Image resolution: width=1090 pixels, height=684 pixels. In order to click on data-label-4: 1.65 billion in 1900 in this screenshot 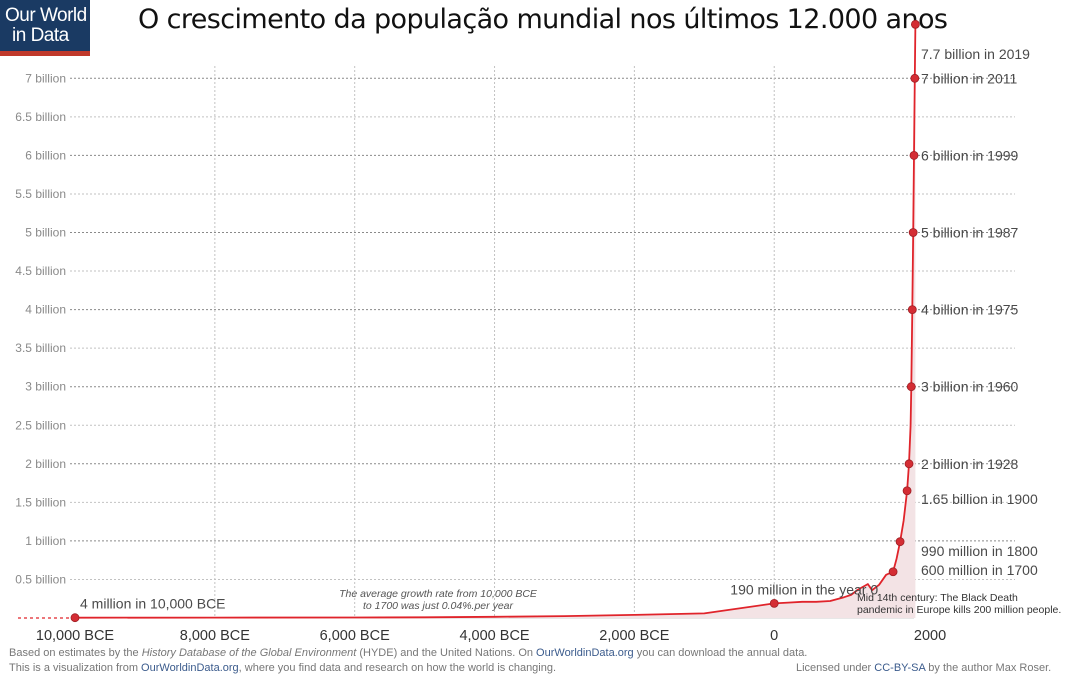, I will do `click(979, 499)`.